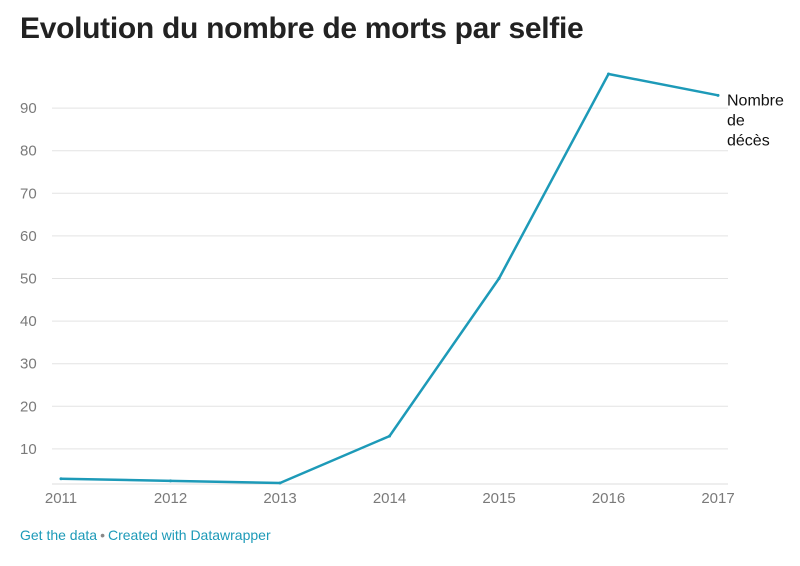 This screenshot has width=800, height=566. I want to click on series-label: Nombre de décès, so click(755, 120).